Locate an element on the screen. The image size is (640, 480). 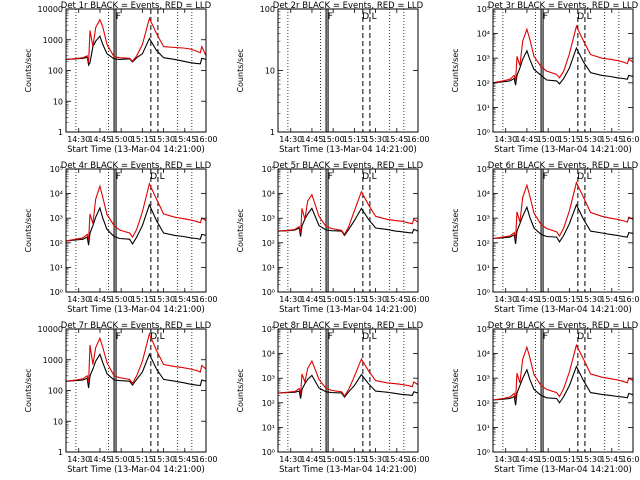
y-tick-label: 10⁰ is located at coordinates (483, 292).